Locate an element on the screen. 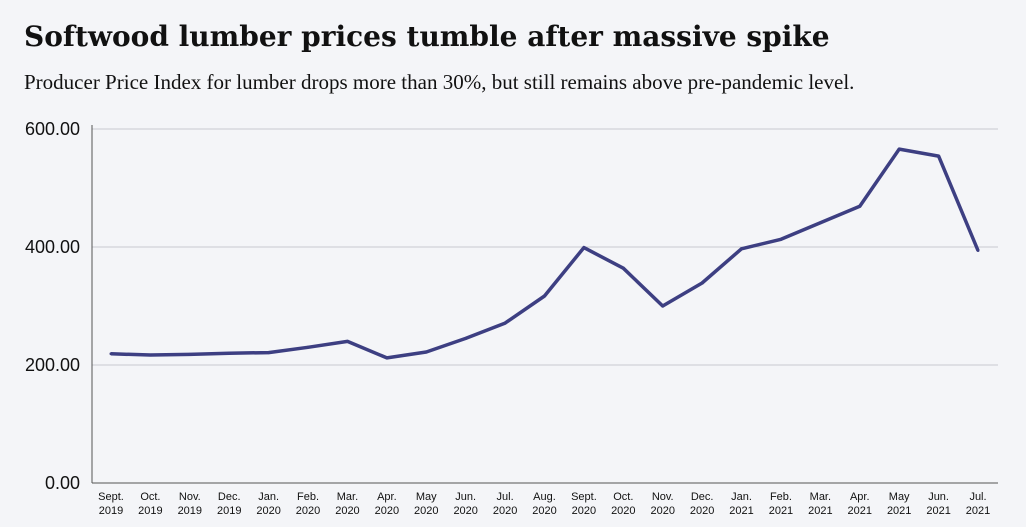 Image resolution: width=1026 pixels, height=527 pixels. x-tick-label: Sept. 2019 is located at coordinates (111, 504).